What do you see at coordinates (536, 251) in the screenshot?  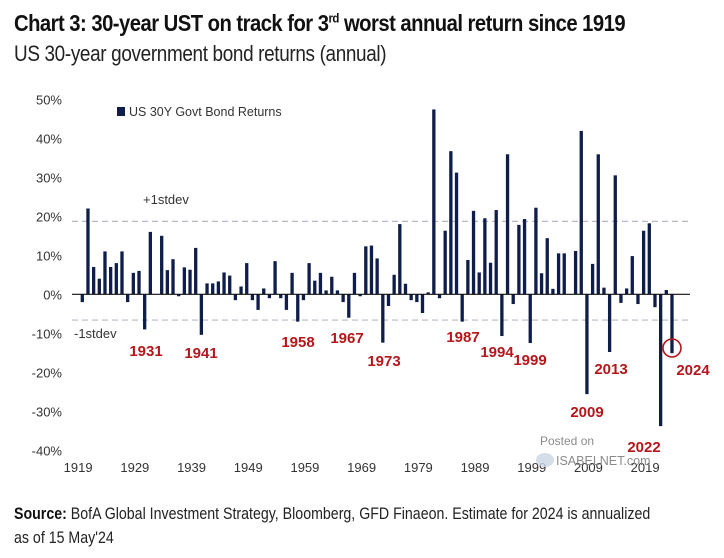 I see `bar-2000` at bounding box center [536, 251].